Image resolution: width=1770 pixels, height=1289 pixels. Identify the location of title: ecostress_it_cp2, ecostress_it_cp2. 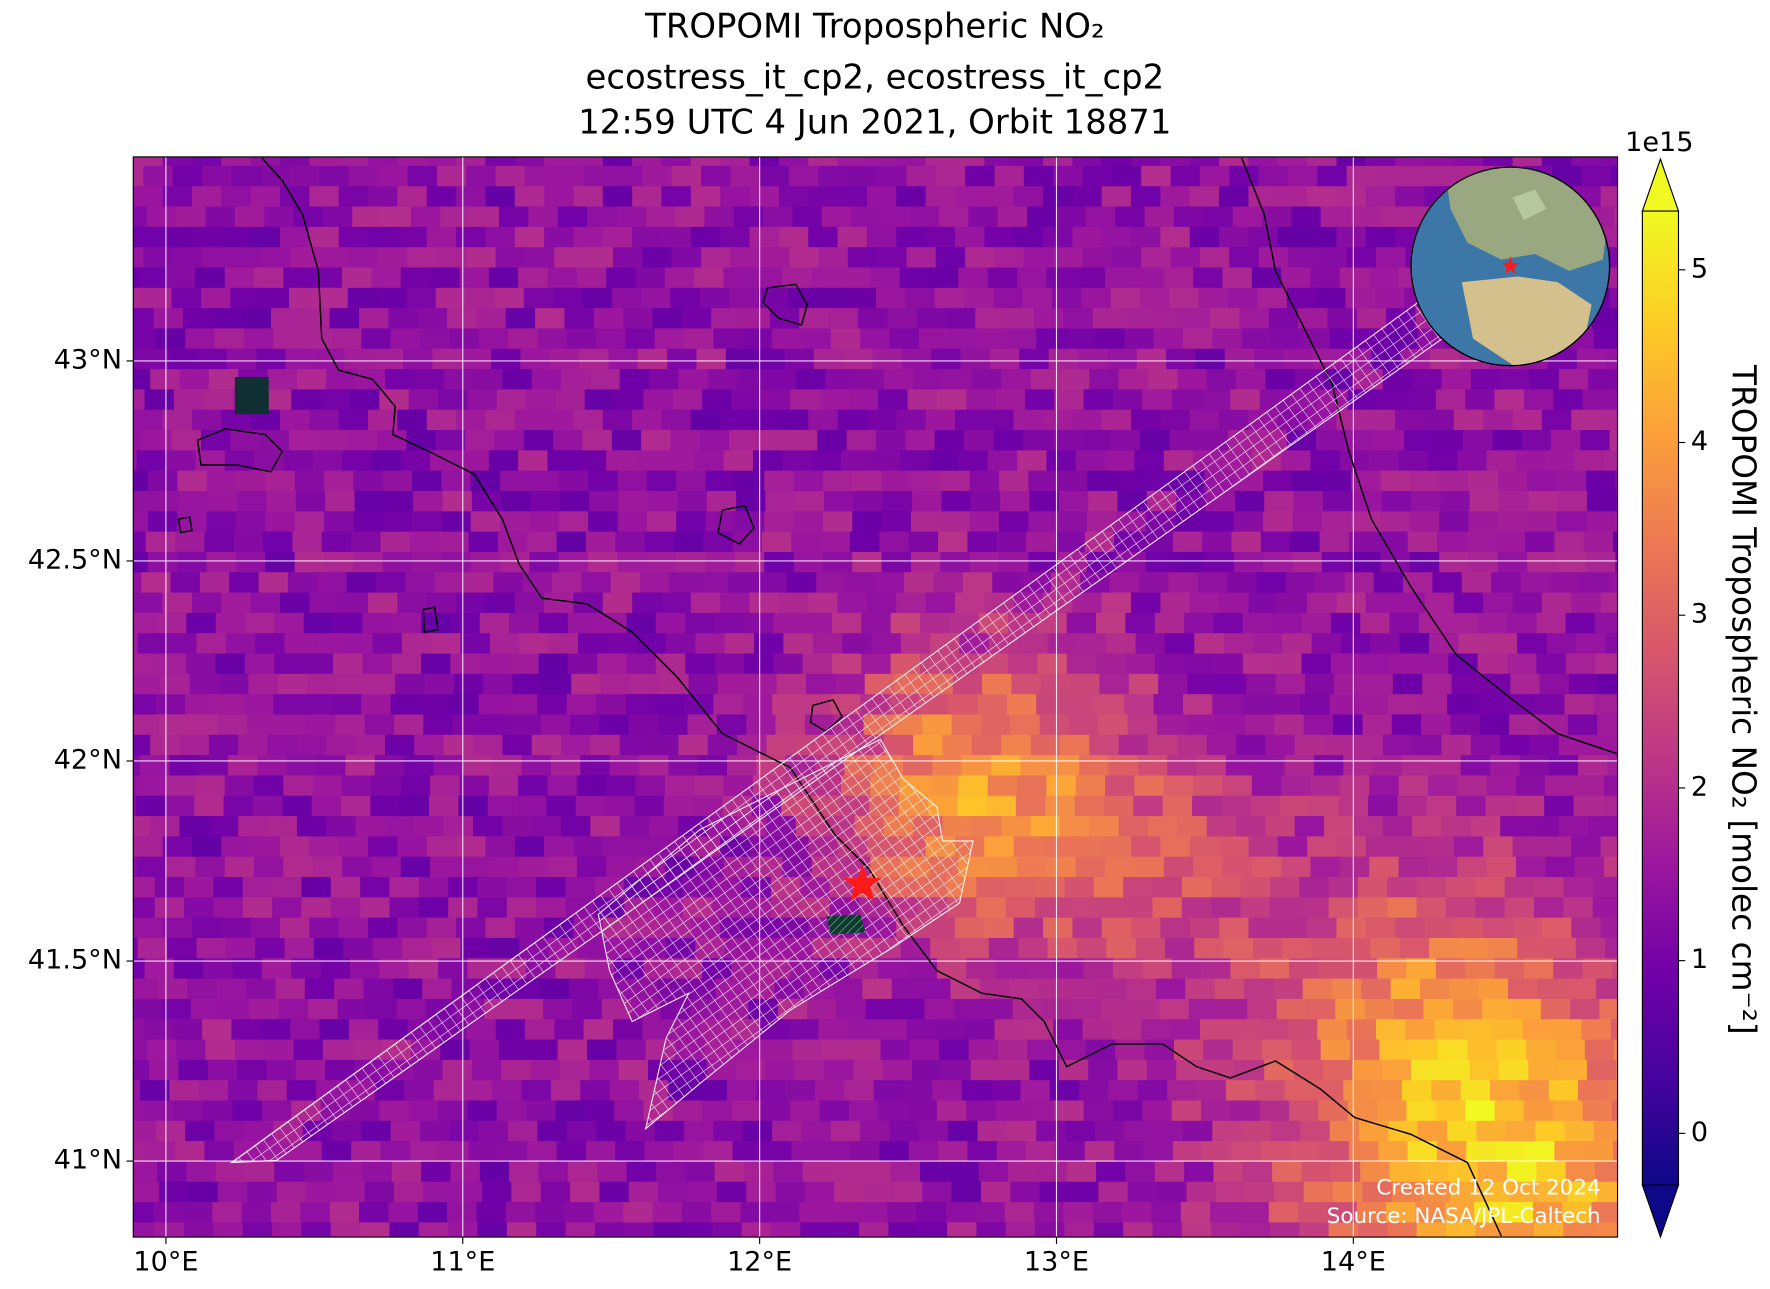
(875, 77).